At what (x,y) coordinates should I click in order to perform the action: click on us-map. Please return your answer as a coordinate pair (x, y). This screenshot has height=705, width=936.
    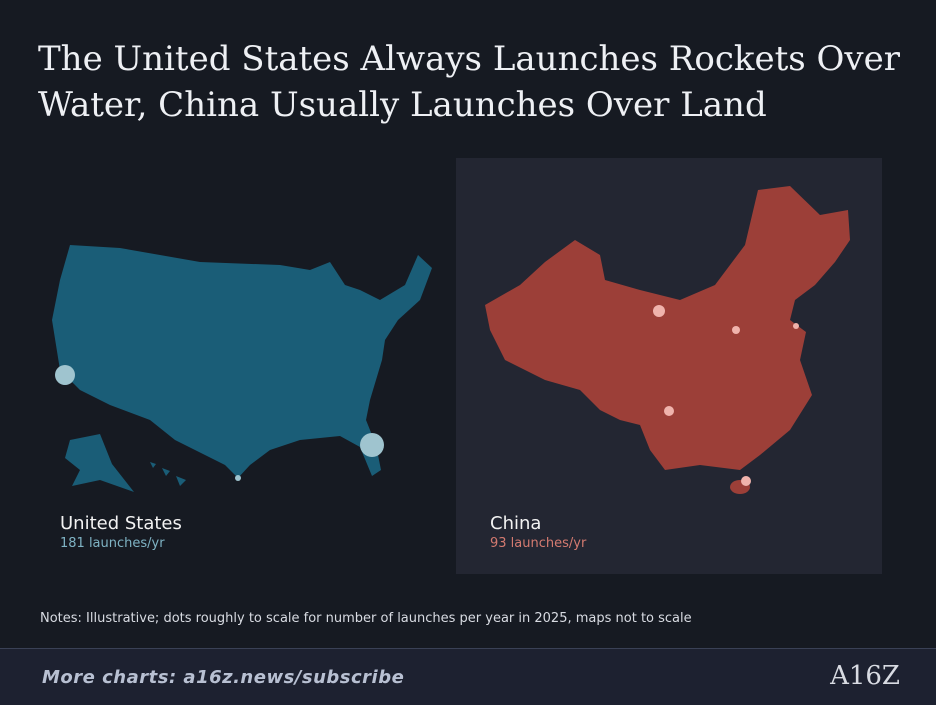
    Looking at the image, I should click on (242, 361).